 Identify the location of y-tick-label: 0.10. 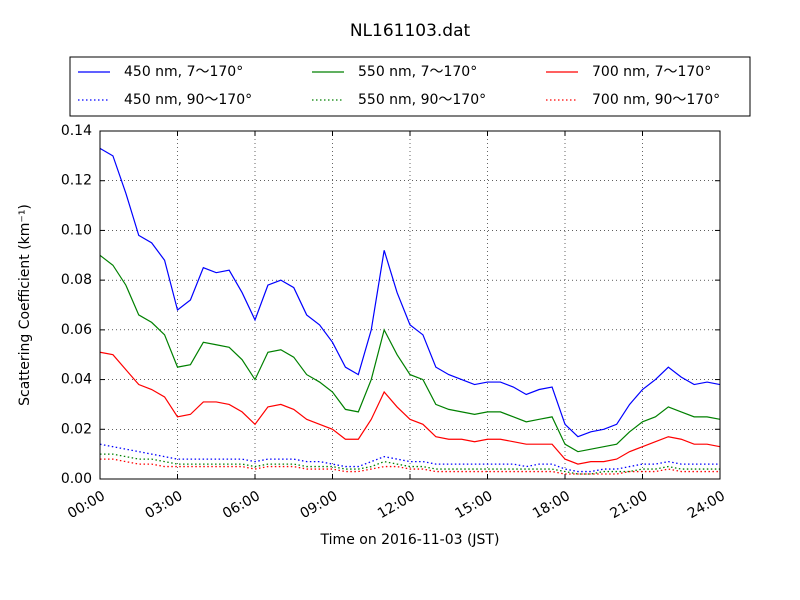
(76, 230).